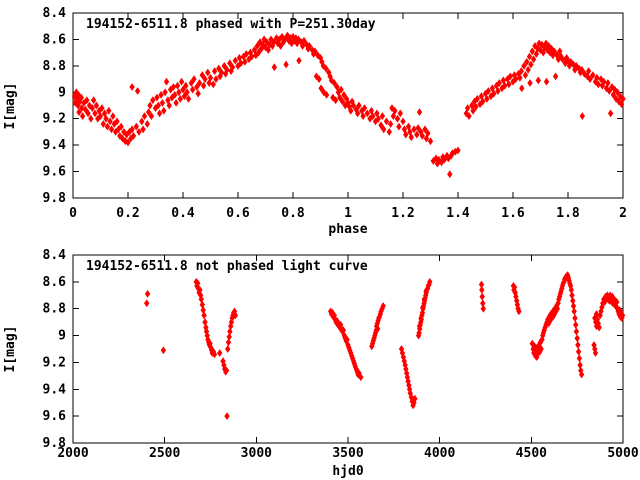 The width and height of the screenshot is (640, 480). I want to click on phased-plot-title: 194152-6511.8 phased with P=251.30day, so click(231, 24).